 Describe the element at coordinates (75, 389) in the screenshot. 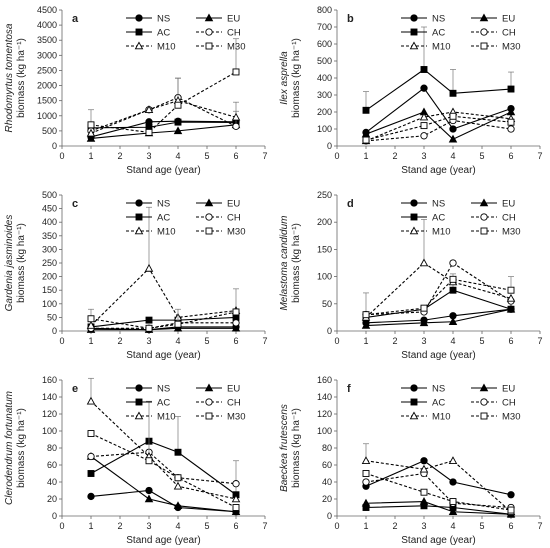

I see `panel-letter: e` at that location.